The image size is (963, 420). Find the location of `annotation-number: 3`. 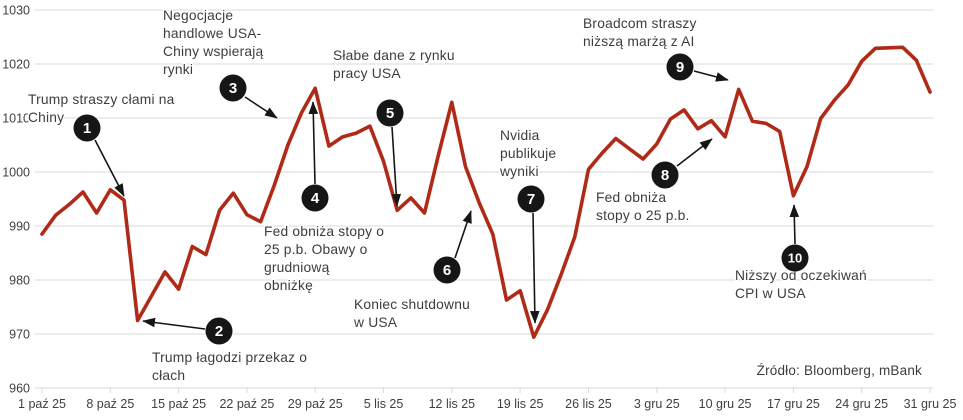

annotation-number: 3 is located at coordinates (233, 88).